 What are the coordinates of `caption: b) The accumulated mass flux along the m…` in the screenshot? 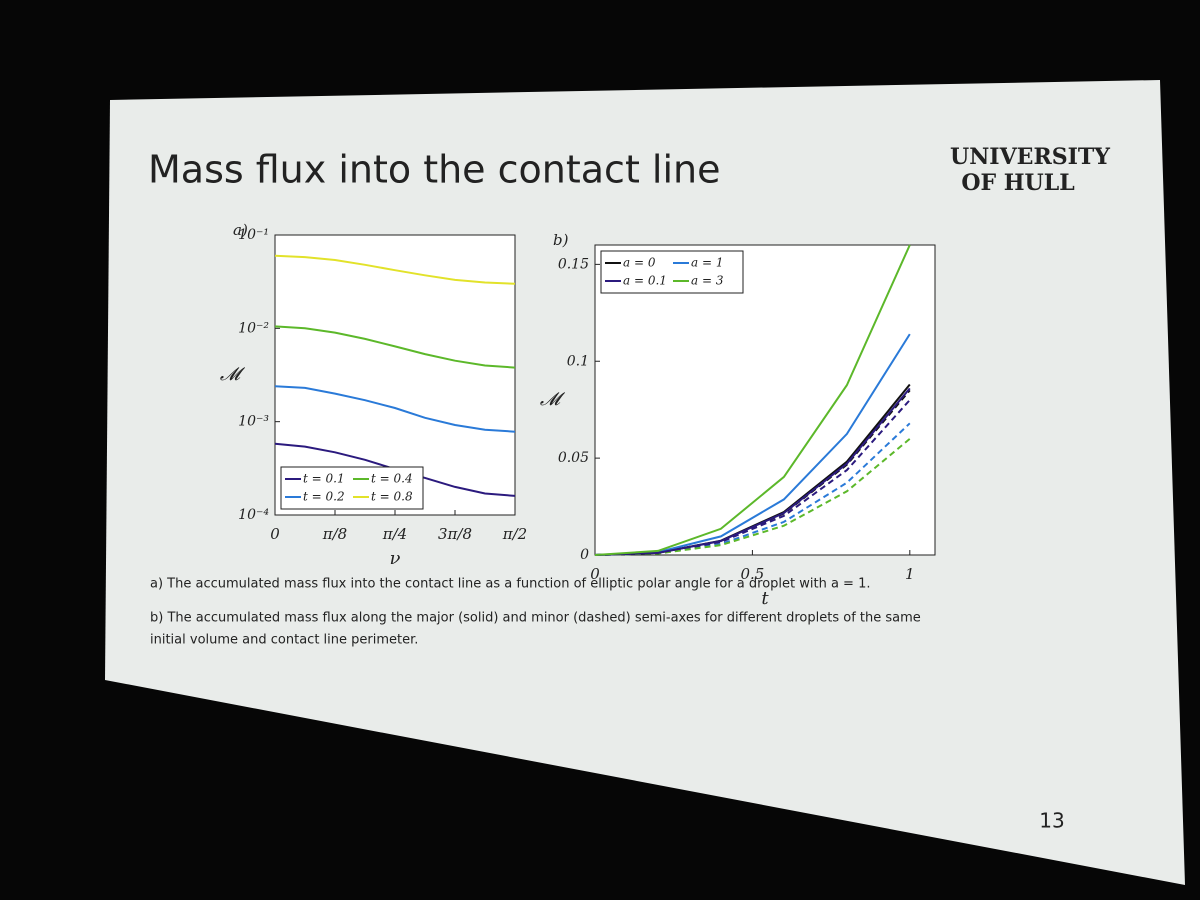 It's located at (535, 618).